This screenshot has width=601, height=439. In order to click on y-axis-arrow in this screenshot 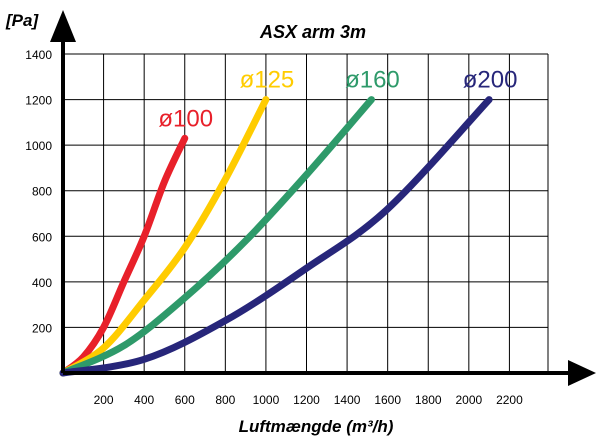, I will do `click(63, 26)`.